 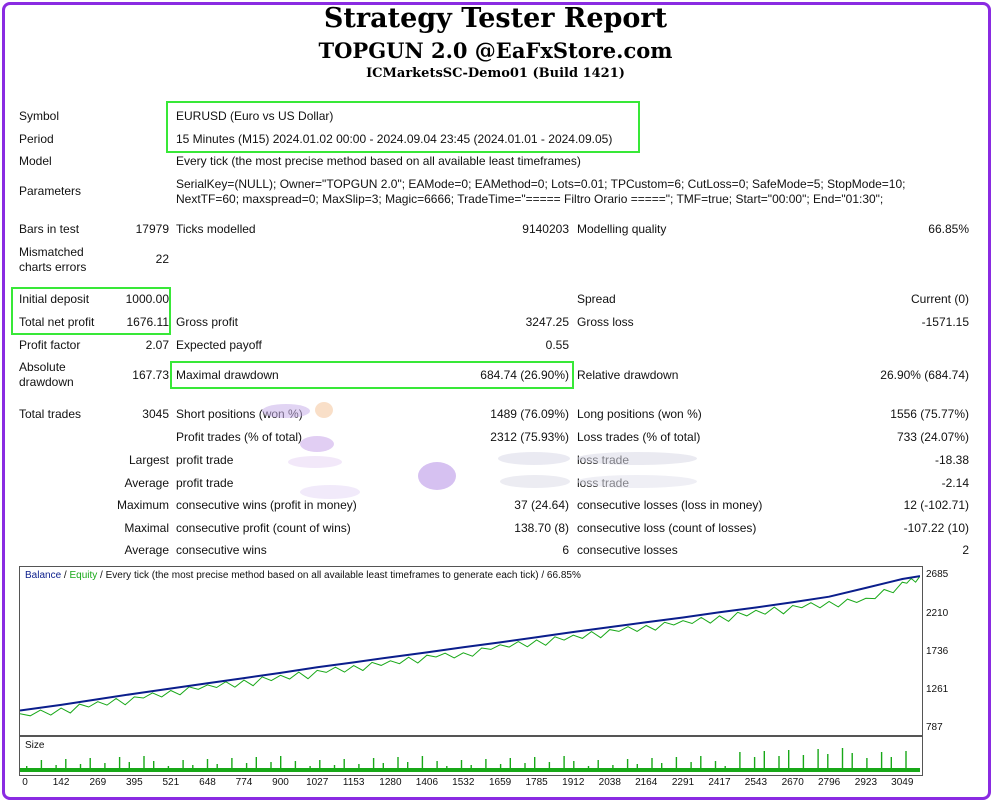 I want to click on total-trades-value: 3045, so click(x=155, y=414).